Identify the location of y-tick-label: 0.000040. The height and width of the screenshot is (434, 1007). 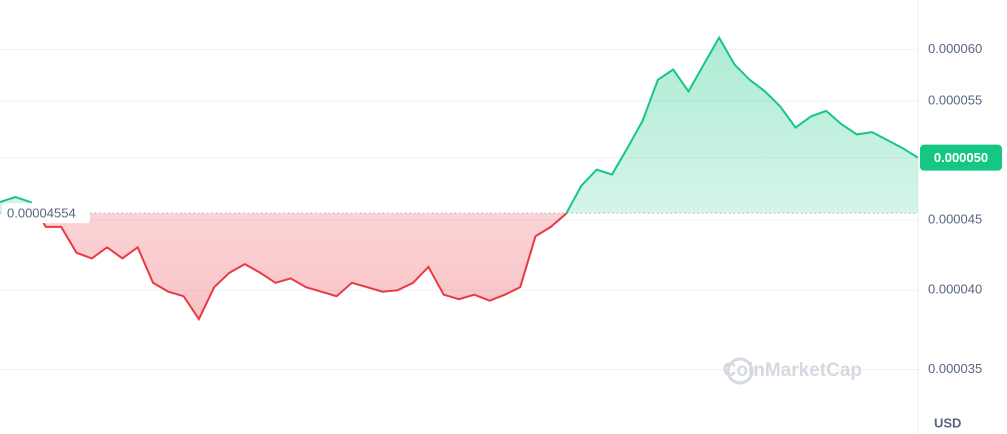
(955, 289).